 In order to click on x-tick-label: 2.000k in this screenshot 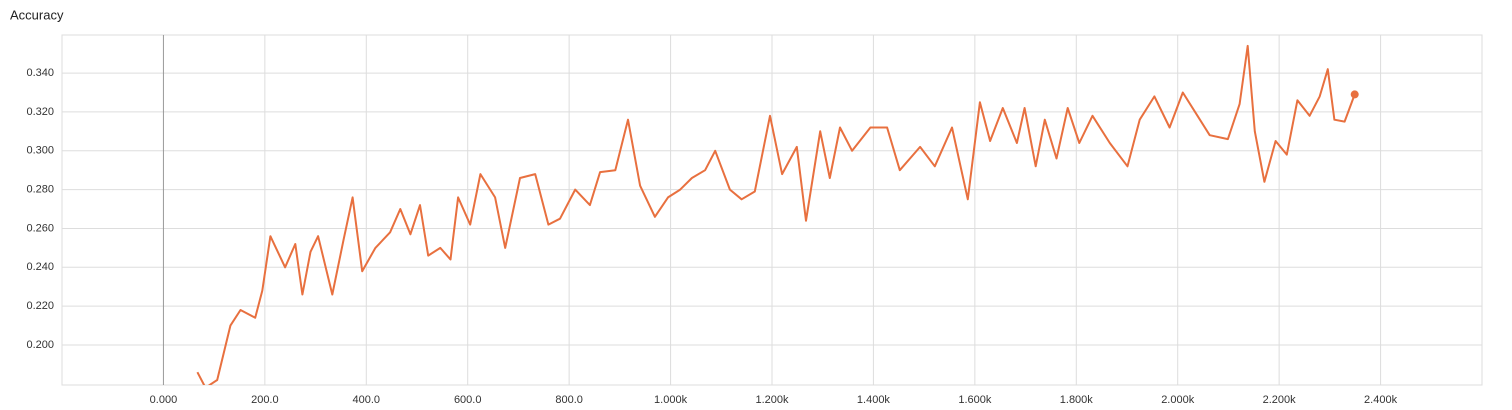, I will do `click(1178, 400)`.